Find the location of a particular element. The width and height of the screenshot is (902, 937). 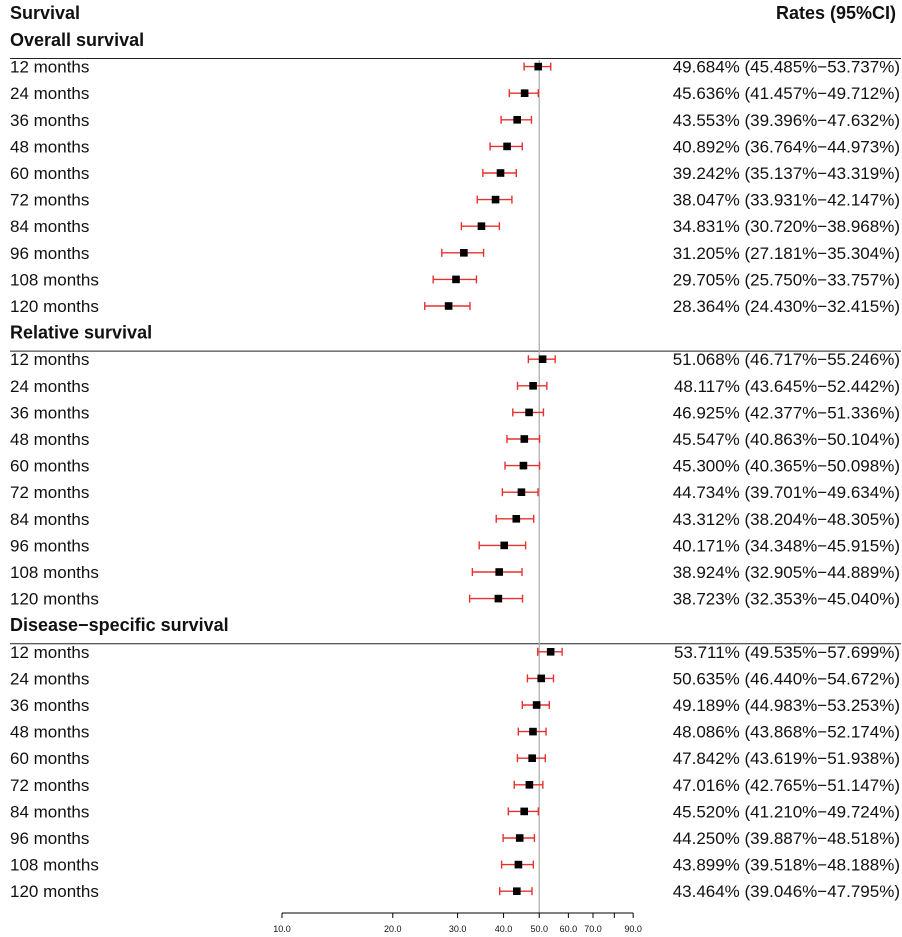

rate-text: 40.892% (36.764%−44.973%) is located at coordinates (786, 146).